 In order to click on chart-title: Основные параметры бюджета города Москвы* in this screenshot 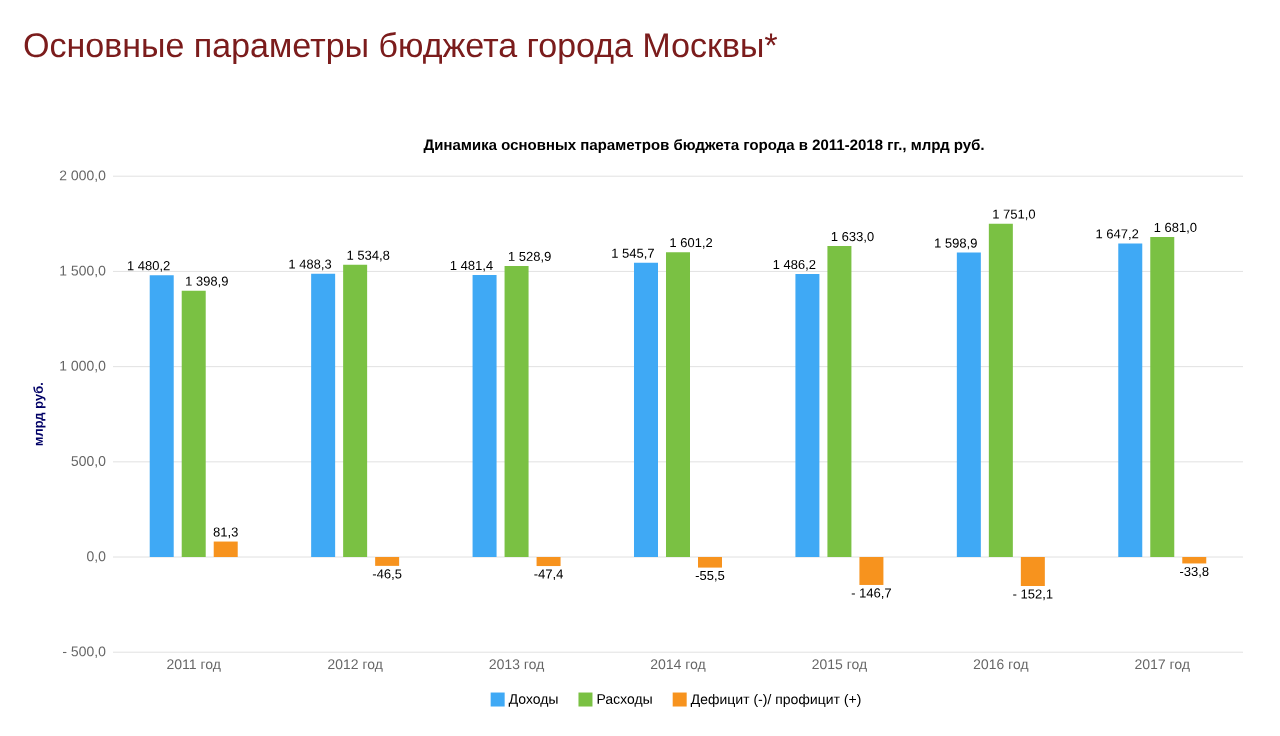, I will do `click(401, 48)`.